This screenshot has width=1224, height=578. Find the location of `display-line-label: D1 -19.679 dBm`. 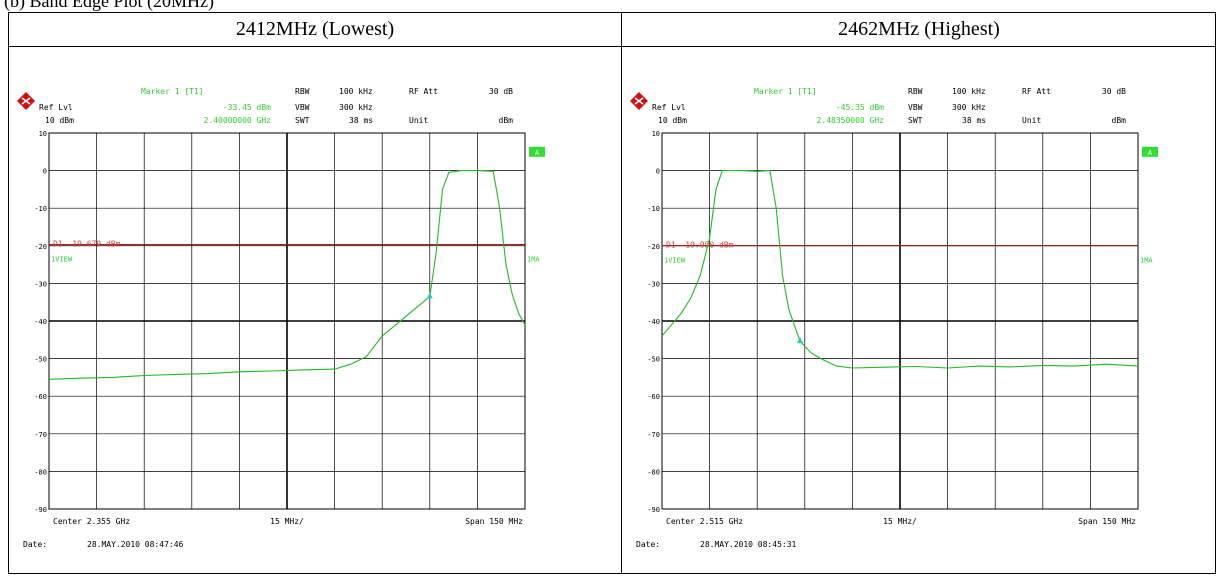

display-line-label: D1 -19.679 dBm is located at coordinates (87, 244).